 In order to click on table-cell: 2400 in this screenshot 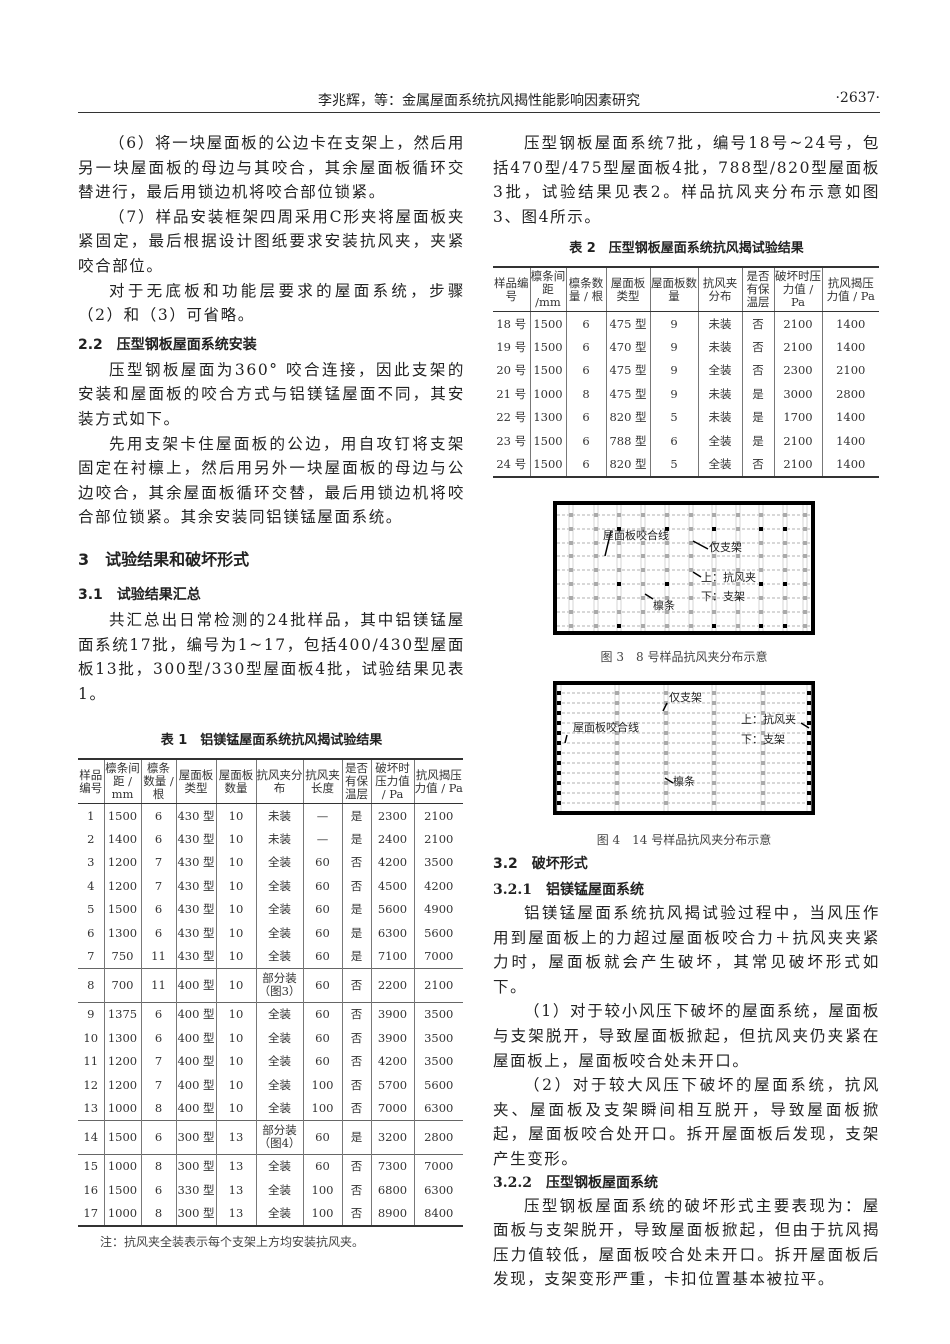, I will do `click(392, 839)`.